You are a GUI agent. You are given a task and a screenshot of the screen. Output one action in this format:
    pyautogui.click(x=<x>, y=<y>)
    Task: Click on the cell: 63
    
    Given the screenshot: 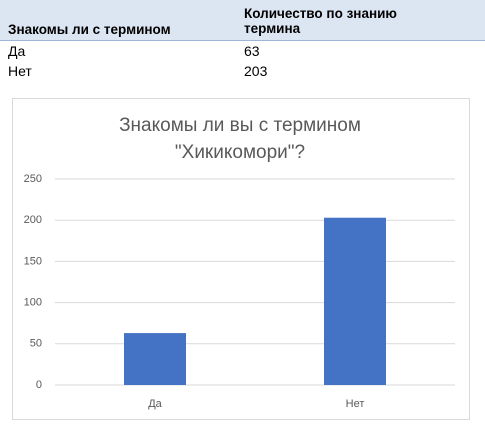 What is the action you would take?
    pyautogui.click(x=252, y=51)
    